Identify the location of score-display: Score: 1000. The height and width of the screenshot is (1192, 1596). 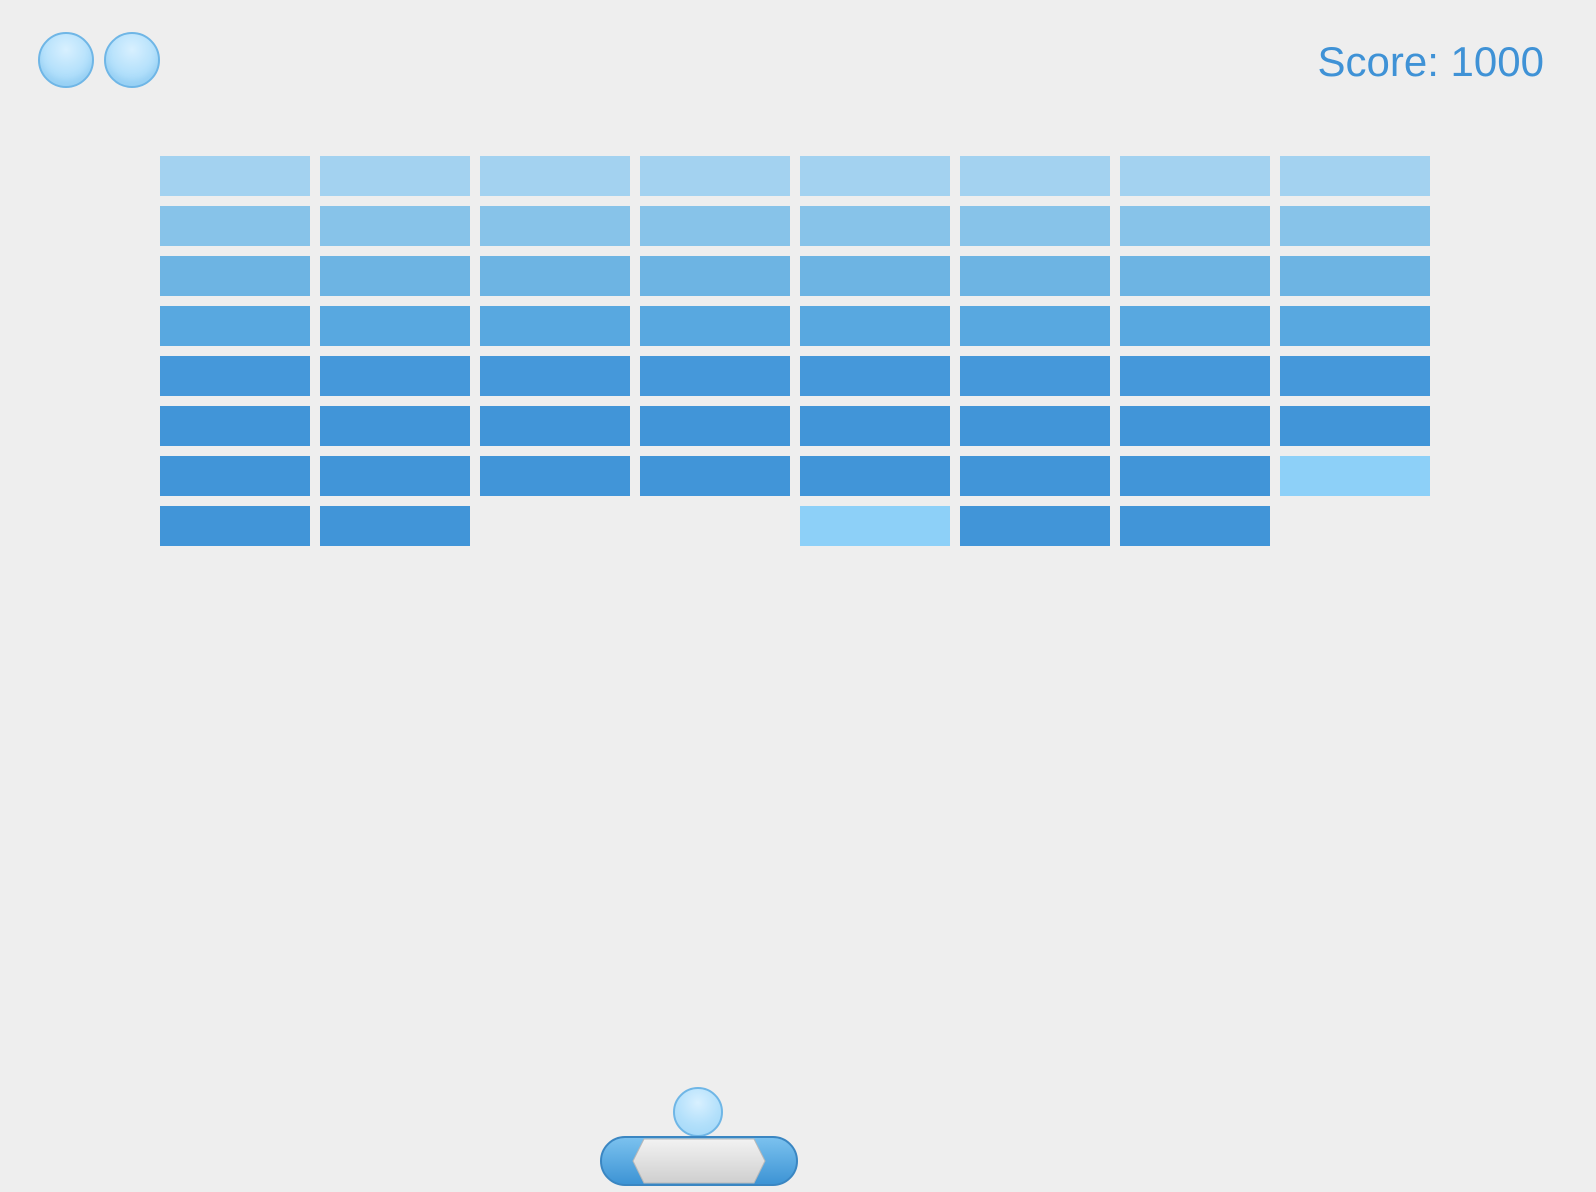
(1431, 61).